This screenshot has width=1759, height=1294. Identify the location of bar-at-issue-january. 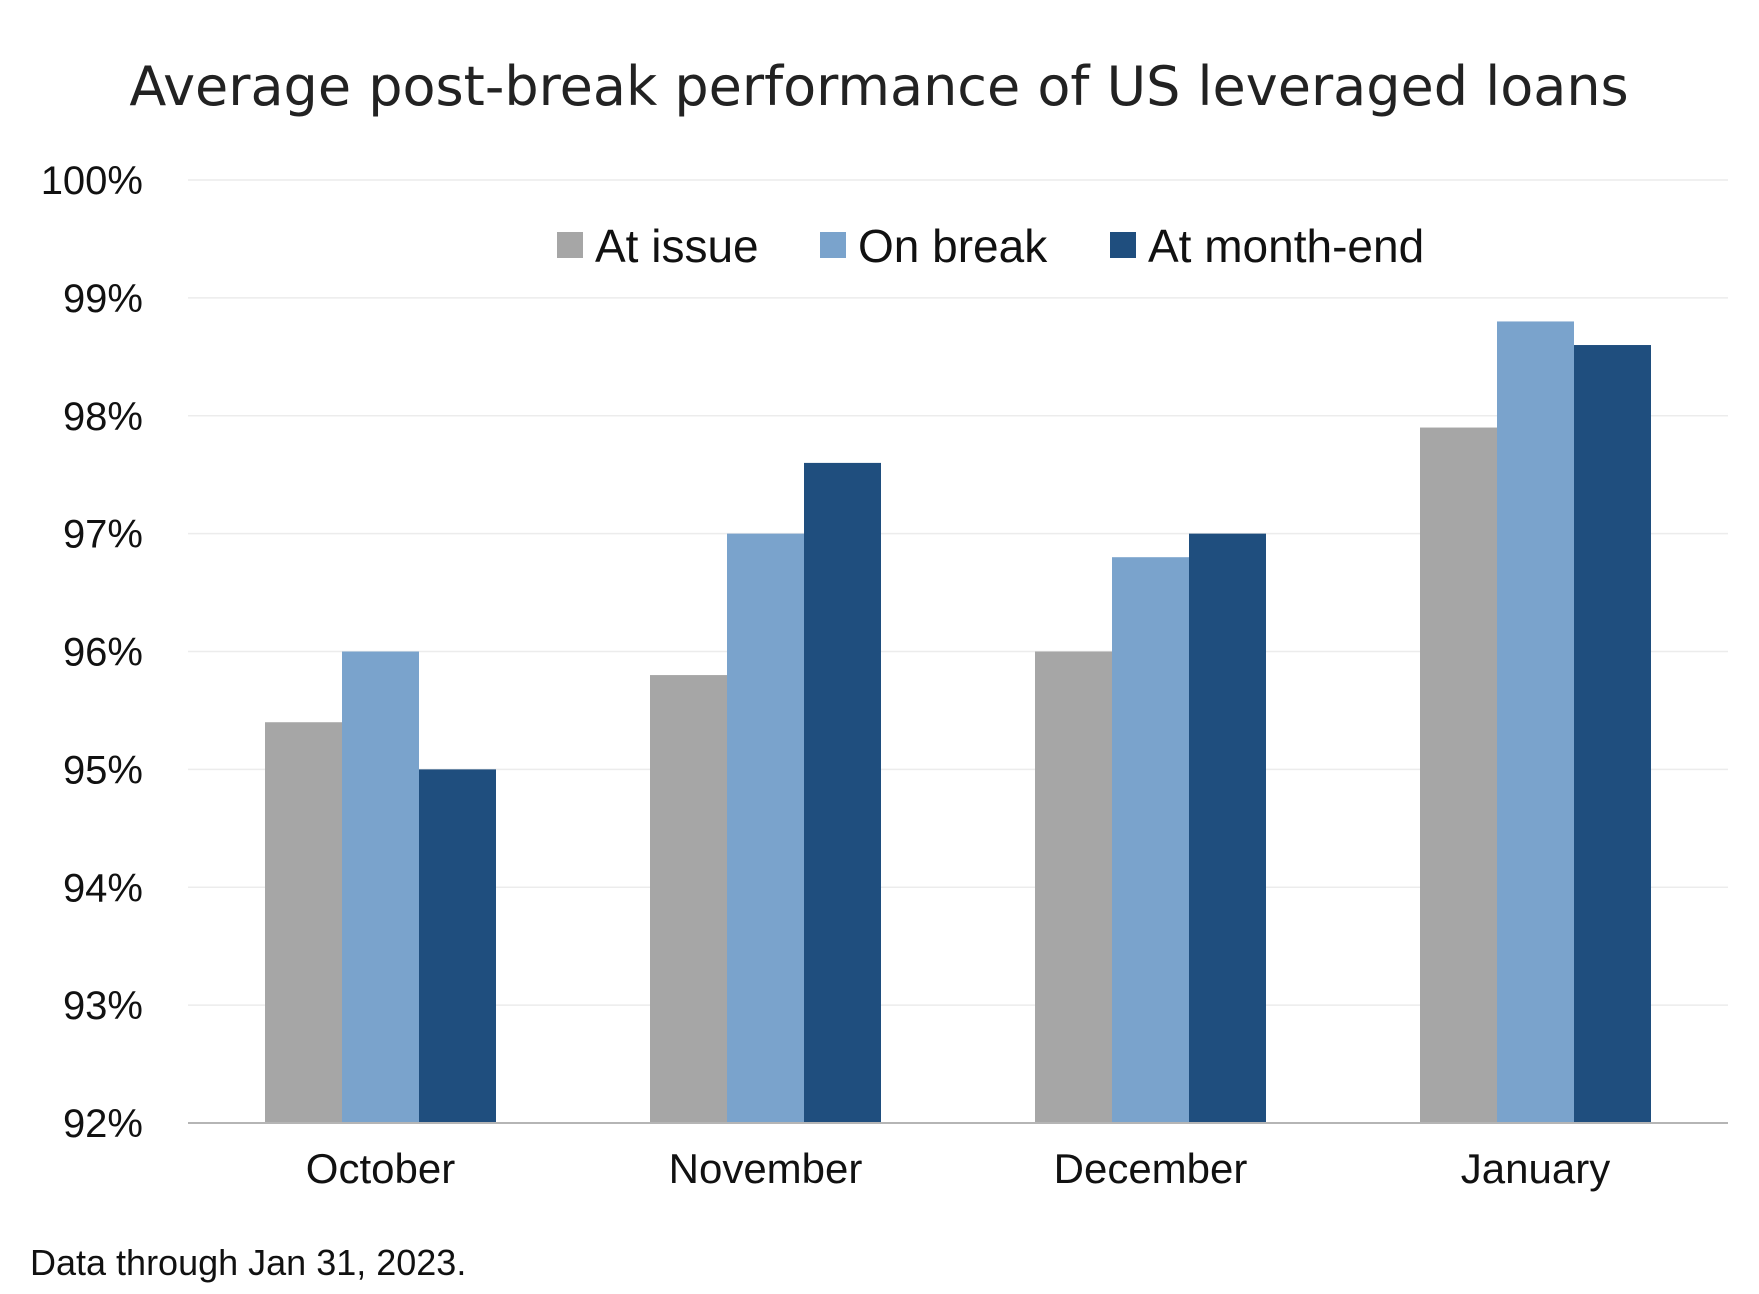
(1458, 775).